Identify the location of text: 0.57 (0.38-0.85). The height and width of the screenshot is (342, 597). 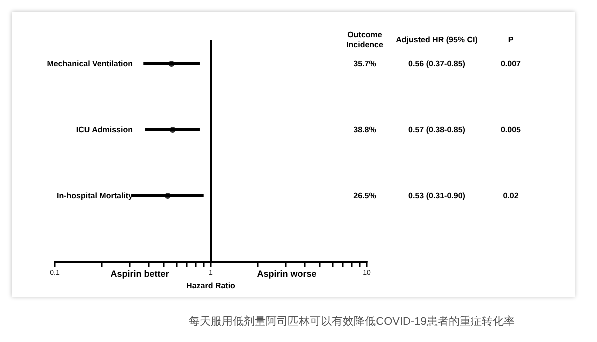
(437, 130).